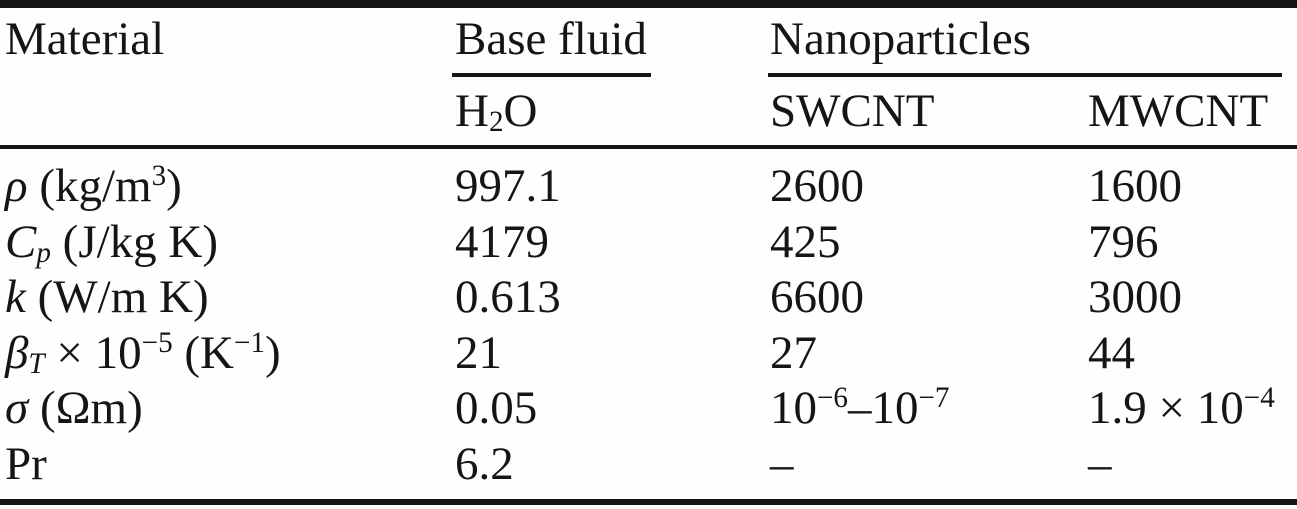 The image size is (1297, 509). I want to click on header-mwcnt: MWCNT, so click(1178, 111).